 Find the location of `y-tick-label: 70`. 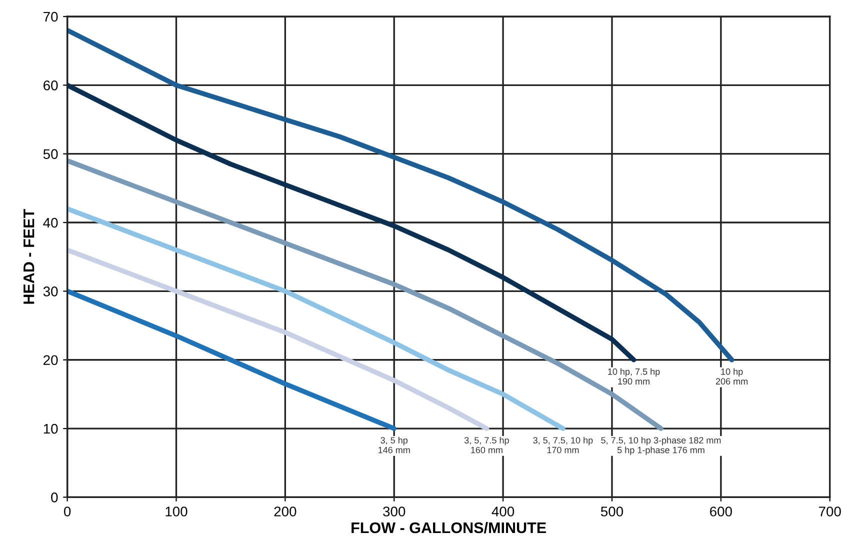

y-tick-label: 70 is located at coordinates (51, 17).